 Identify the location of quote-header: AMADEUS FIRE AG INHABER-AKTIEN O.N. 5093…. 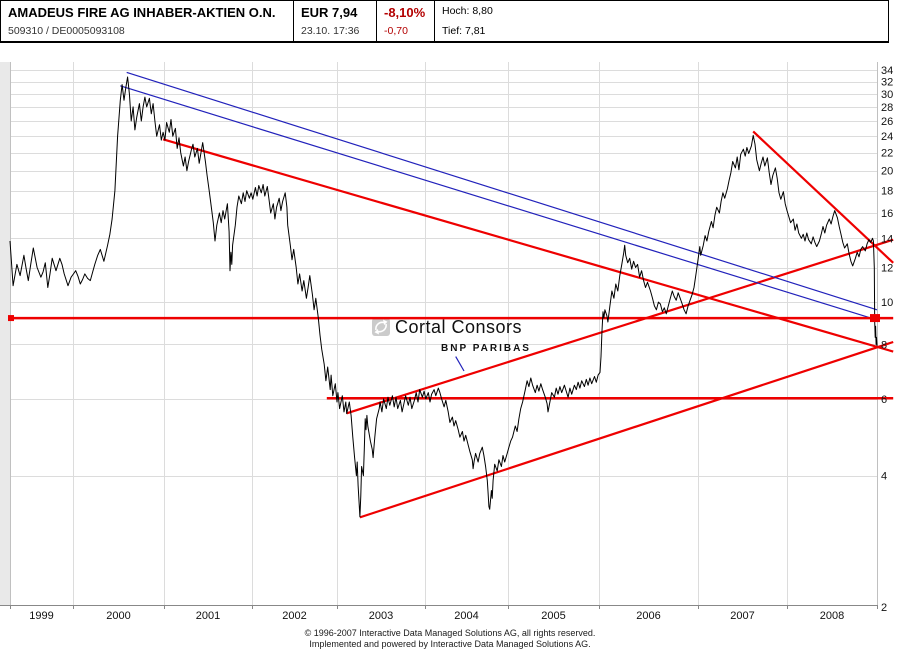
(444, 21).